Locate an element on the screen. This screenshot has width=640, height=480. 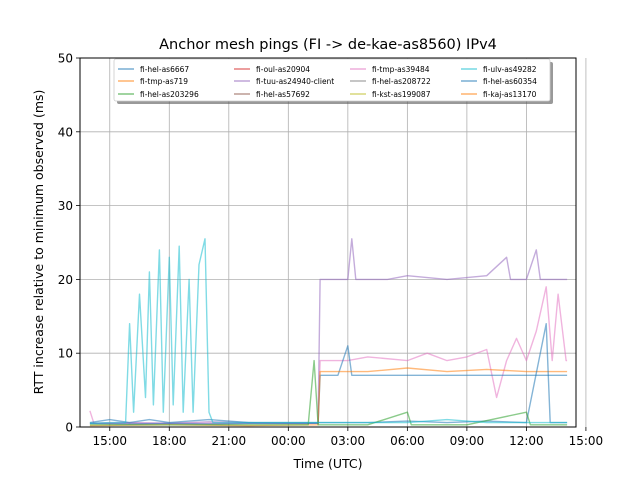
x-tick-label: 21:00 is located at coordinates (229, 441).